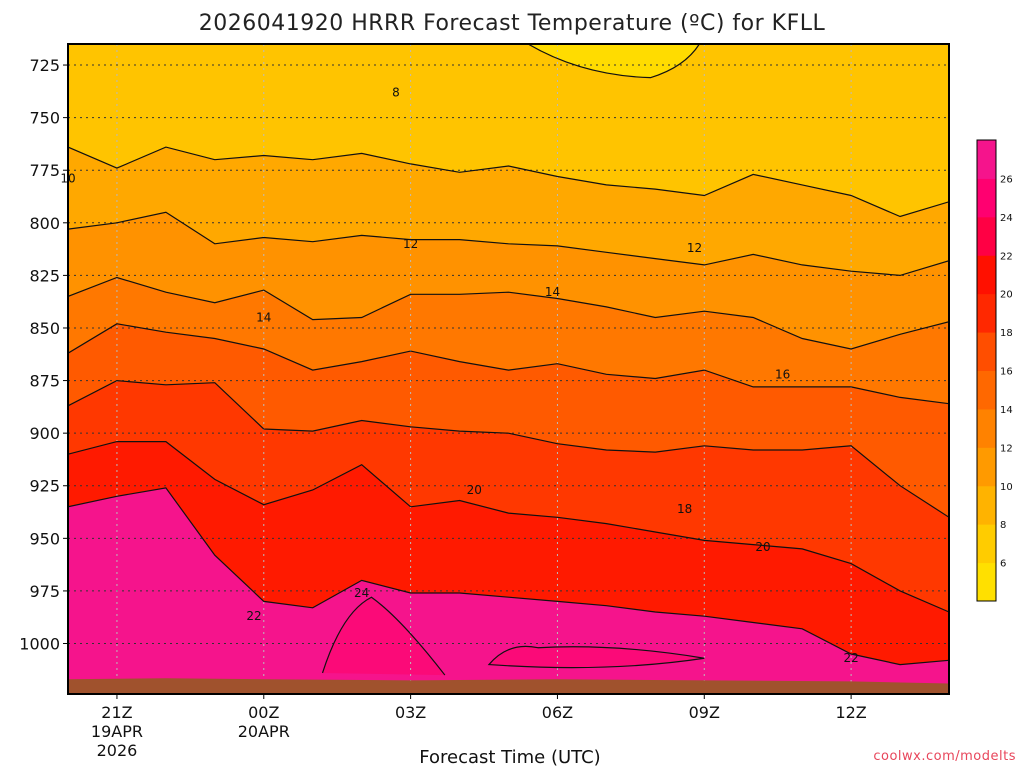  I want to click on x-tick-date: 20APR, so click(264, 731).